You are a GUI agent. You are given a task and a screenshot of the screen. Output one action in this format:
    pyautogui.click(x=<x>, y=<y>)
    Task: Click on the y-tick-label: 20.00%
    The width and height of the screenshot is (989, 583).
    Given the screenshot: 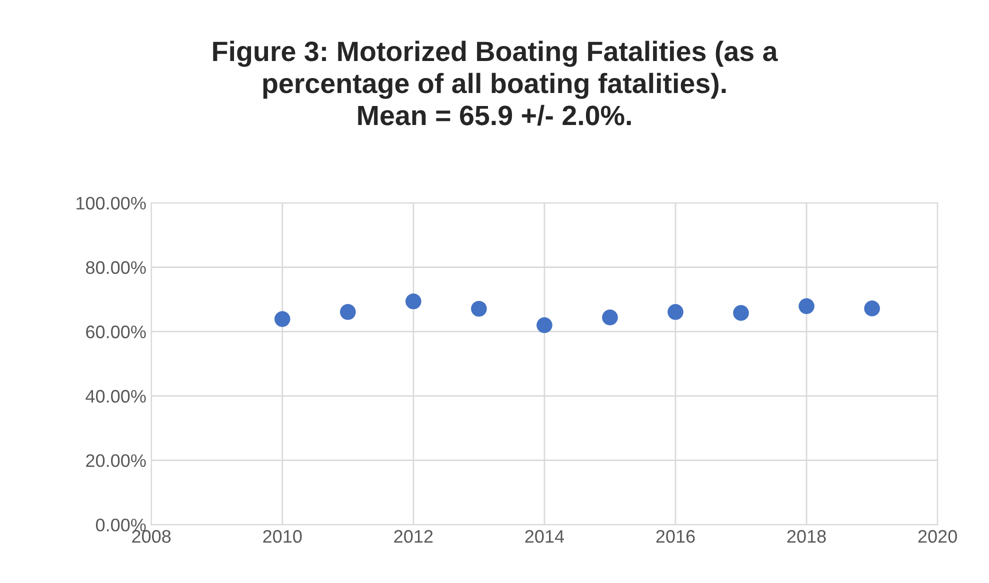 What is the action you would take?
    pyautogui.click(x=116, y=461)
    